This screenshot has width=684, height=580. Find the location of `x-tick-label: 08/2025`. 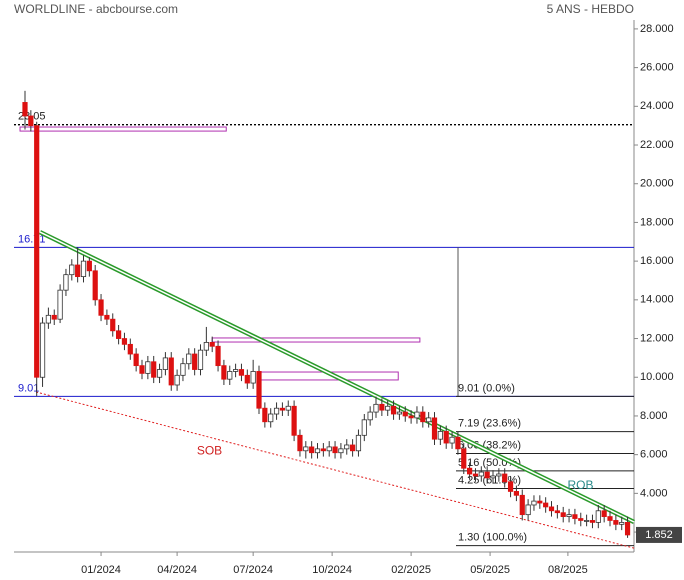

x-tick-label: 08/2025 is located at coordinates (568, 570).